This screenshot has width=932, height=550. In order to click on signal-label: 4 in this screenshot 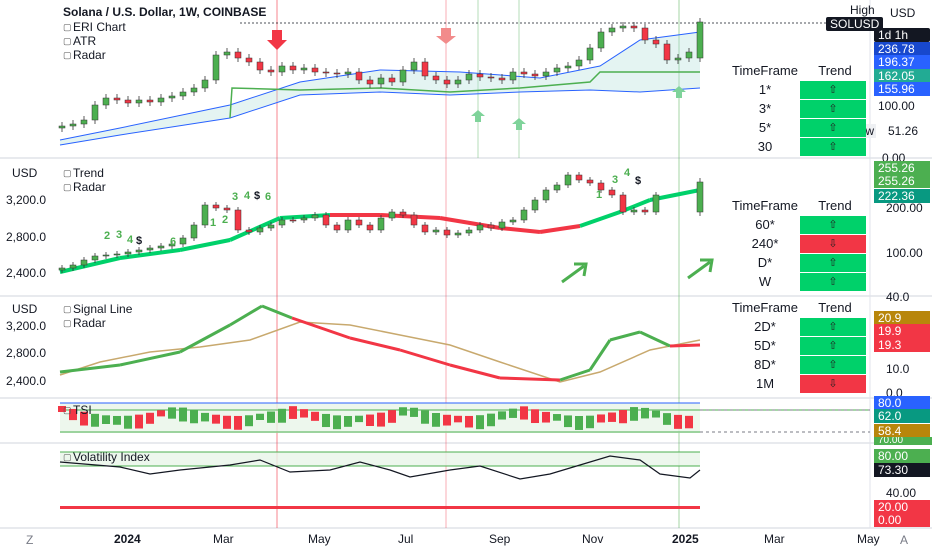, I will do `click(130, 240)`.